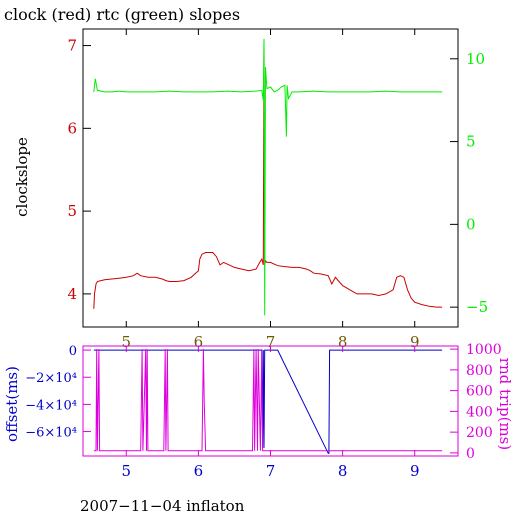  What do you see at coordinates (504, 404) in the screenshot?
I see `roundtrip-ylabel: rnd trip(ms)` at bounding box center [504, 404].